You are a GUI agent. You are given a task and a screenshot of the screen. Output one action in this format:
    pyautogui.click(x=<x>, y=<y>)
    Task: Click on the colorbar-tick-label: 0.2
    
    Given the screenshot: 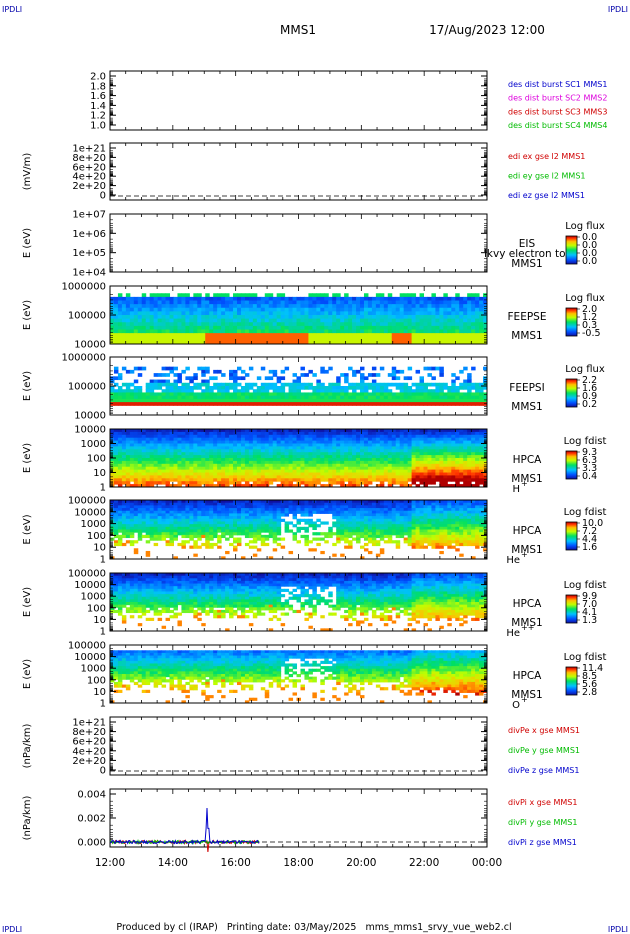 What is the action you would take?
    pyautogui.click(x=589, y=404)
    